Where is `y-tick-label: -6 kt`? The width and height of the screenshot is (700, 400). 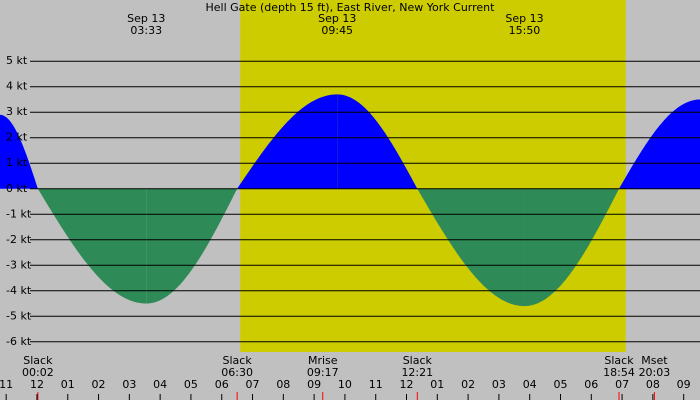
y-tick-label: -6 kt is located at coordinates (19, 341).